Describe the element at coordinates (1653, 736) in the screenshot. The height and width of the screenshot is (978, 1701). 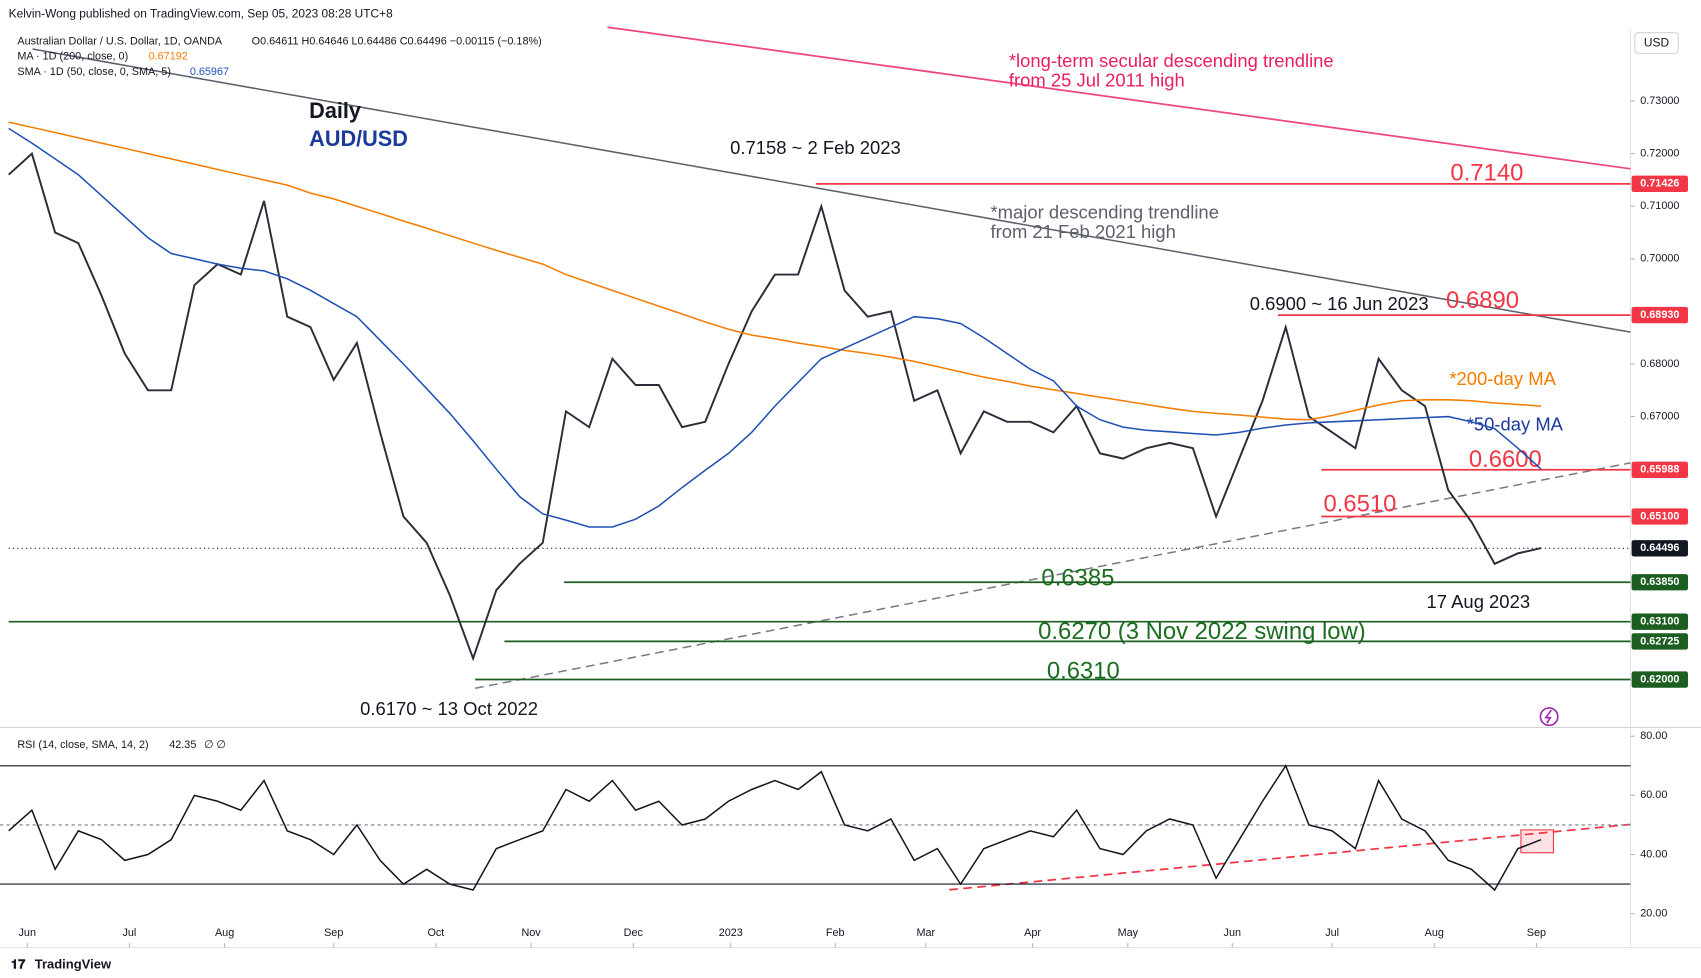
I see `y-tick-label: 80.00` at that location.